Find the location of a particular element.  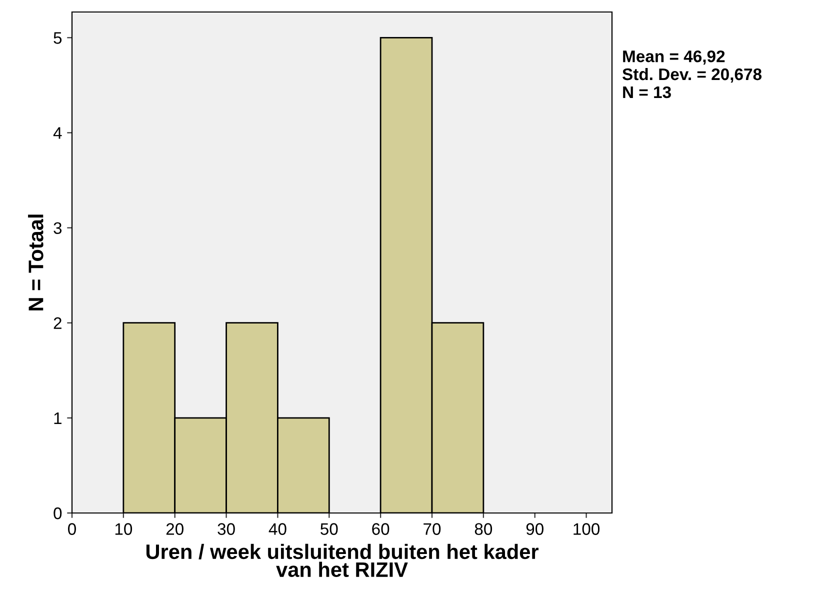

y-tick-label: 3 is located at coordinates (58, 228).